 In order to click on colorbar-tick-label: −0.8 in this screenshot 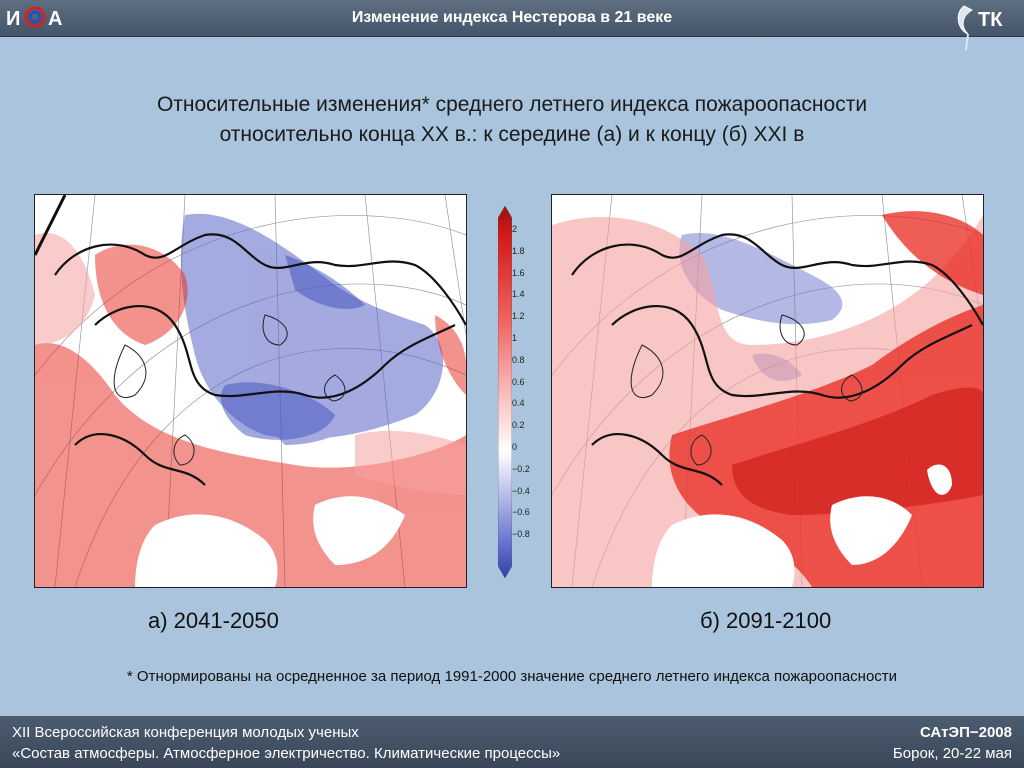, I will do `click(521, 534)`.